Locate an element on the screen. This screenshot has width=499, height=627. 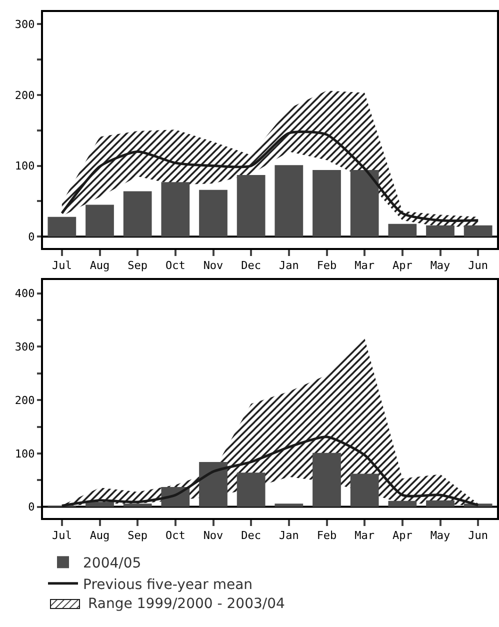
legend-label: 2004/05 is located at coordinates (112, 564).